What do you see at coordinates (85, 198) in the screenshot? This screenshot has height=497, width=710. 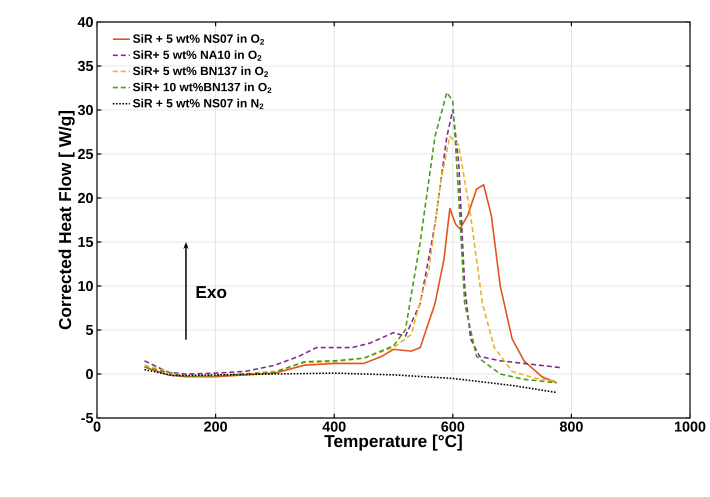 I see `y-tick-label: 20` at bounding box center [85, 198].